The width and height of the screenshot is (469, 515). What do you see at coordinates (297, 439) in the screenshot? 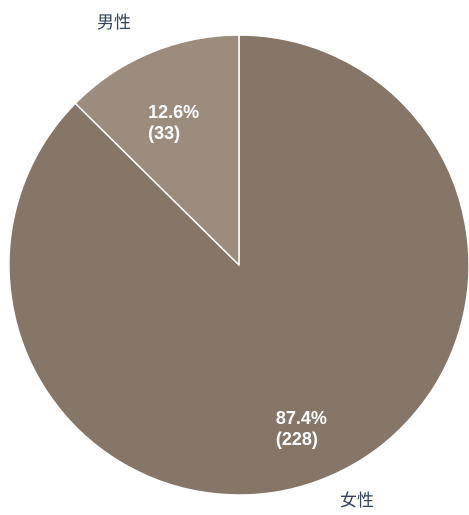
I see `data-label-count-female: (228)` at bounding box center [297, 439].